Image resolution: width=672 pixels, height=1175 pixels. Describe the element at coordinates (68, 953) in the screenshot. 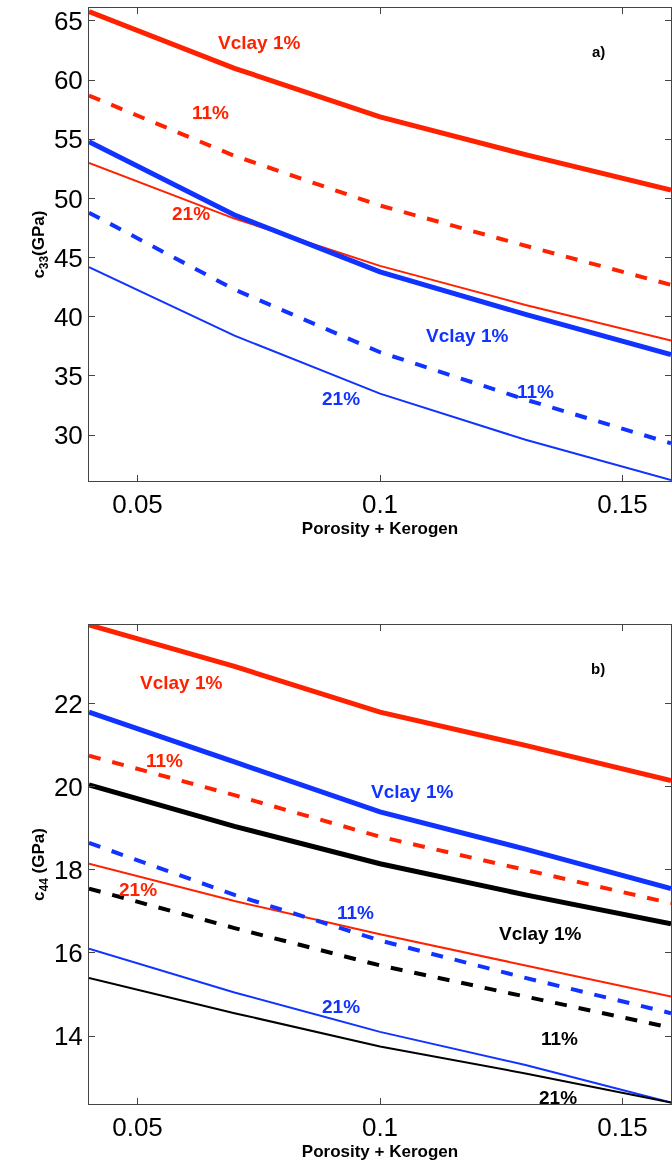

I see `y-tick-label: 16` at that location.